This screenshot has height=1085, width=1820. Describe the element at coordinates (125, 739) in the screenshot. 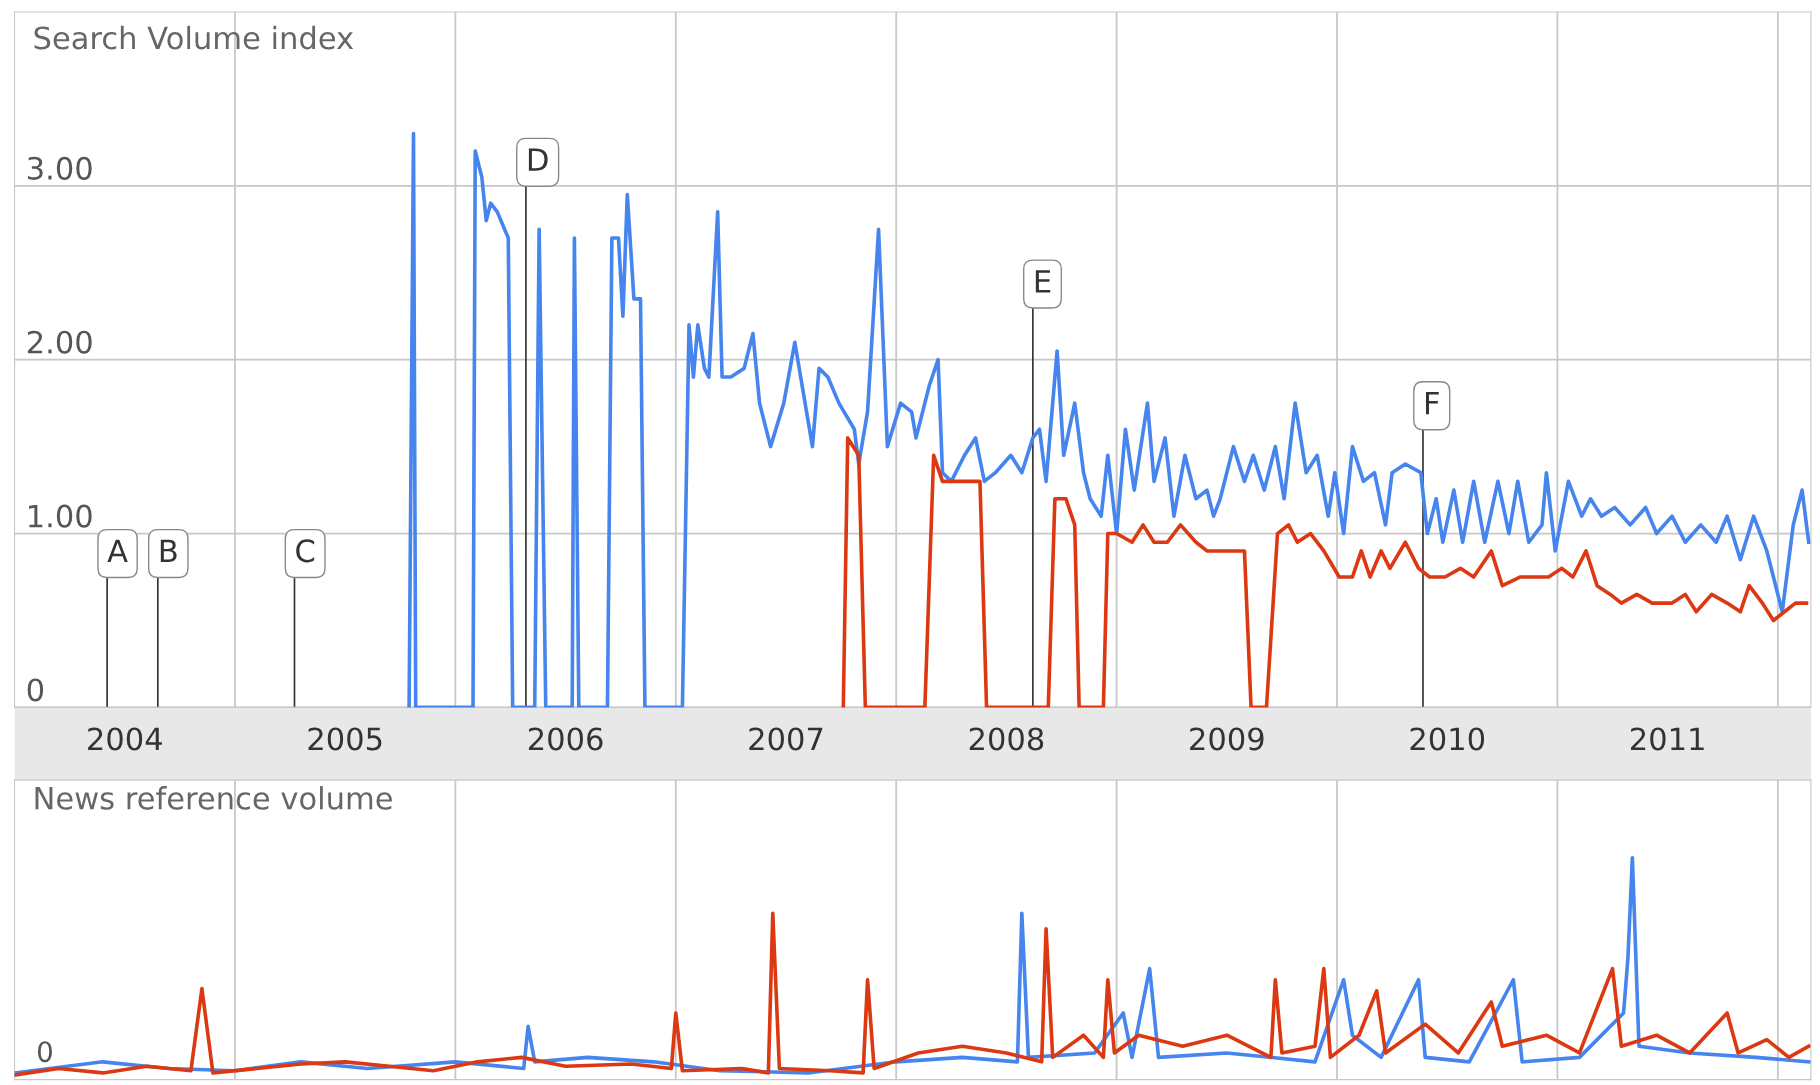

I see `x-tick-label: 2004` at that location.